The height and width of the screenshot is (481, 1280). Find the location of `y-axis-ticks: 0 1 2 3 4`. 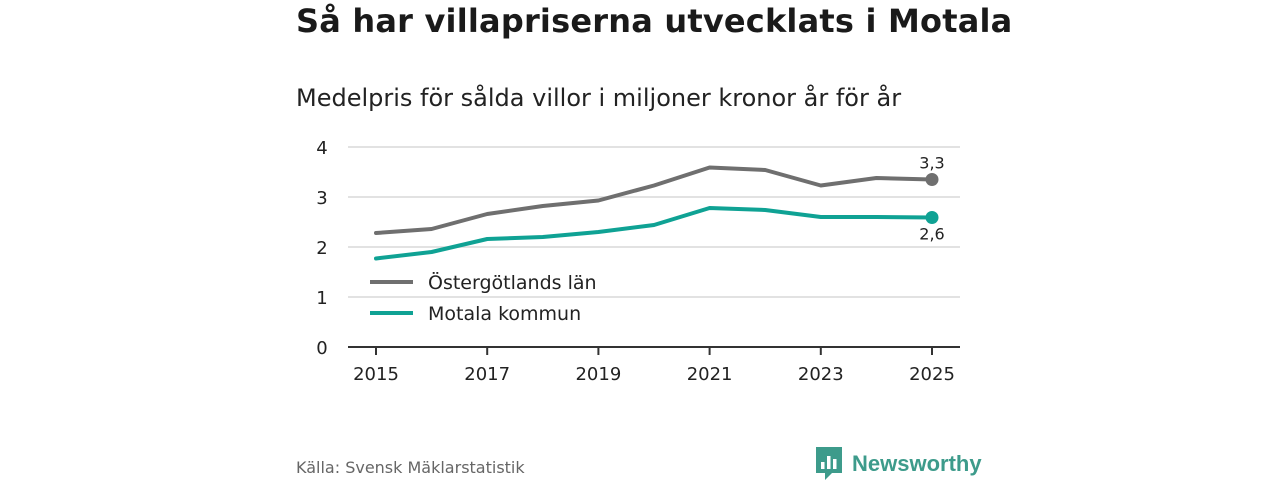

y-axis-ticks: 0 1 2 3 4 is located at coordinates (321, 248).